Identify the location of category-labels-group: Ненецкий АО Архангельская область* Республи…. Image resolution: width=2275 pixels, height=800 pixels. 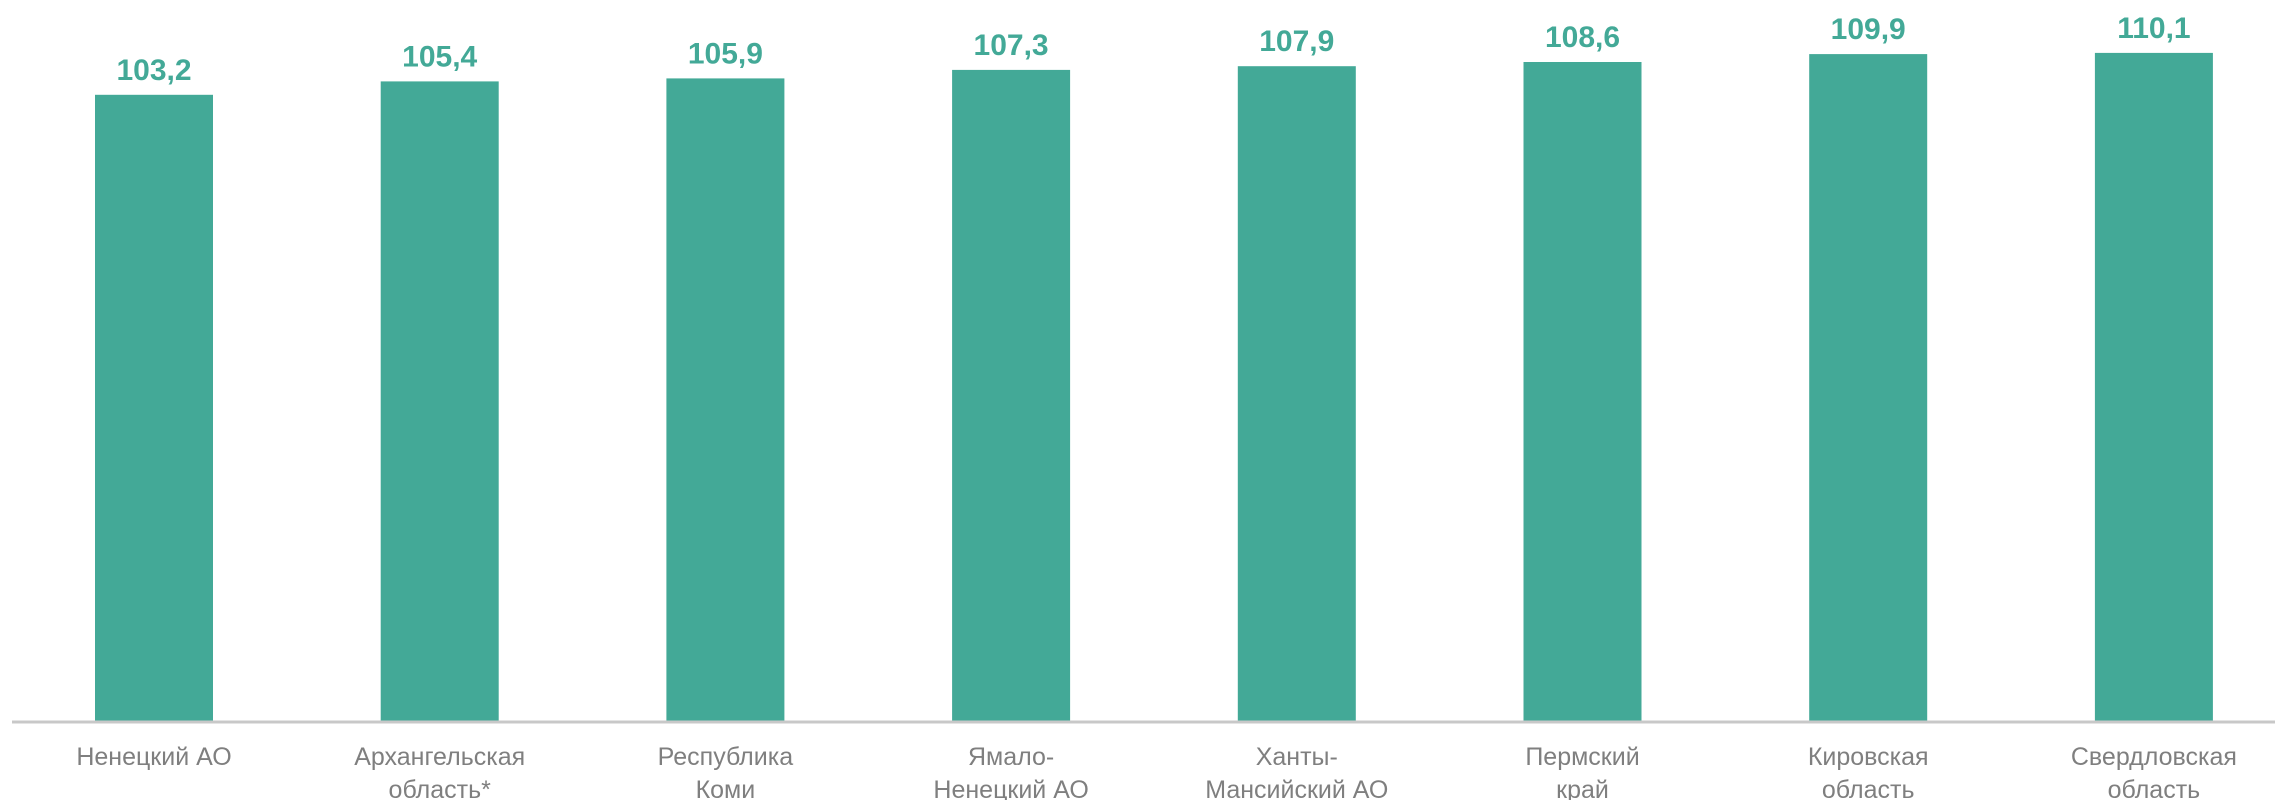
(1156, 771).